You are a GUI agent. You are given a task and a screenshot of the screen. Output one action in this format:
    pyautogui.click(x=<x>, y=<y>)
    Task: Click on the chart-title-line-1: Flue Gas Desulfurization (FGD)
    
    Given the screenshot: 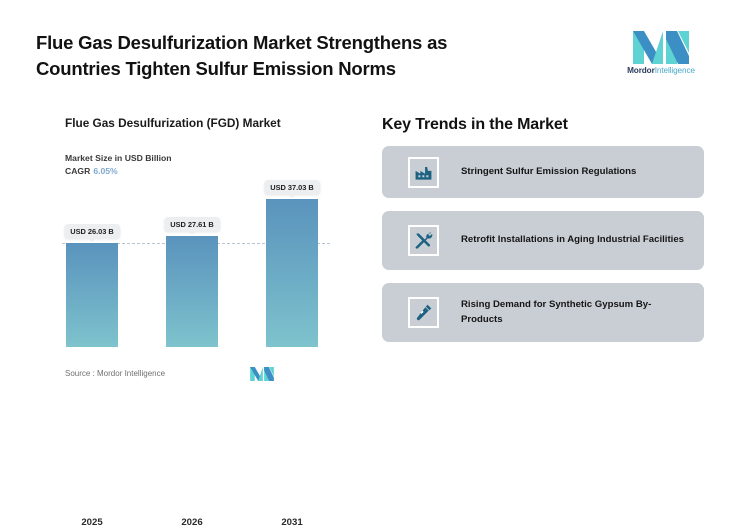 What is the action you would take?
    pyautogui.click(x=152, y=123)
    